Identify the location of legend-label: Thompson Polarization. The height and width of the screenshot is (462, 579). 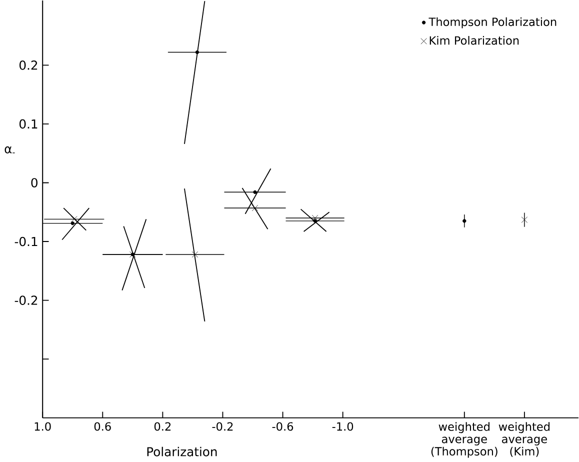
(492, 22).